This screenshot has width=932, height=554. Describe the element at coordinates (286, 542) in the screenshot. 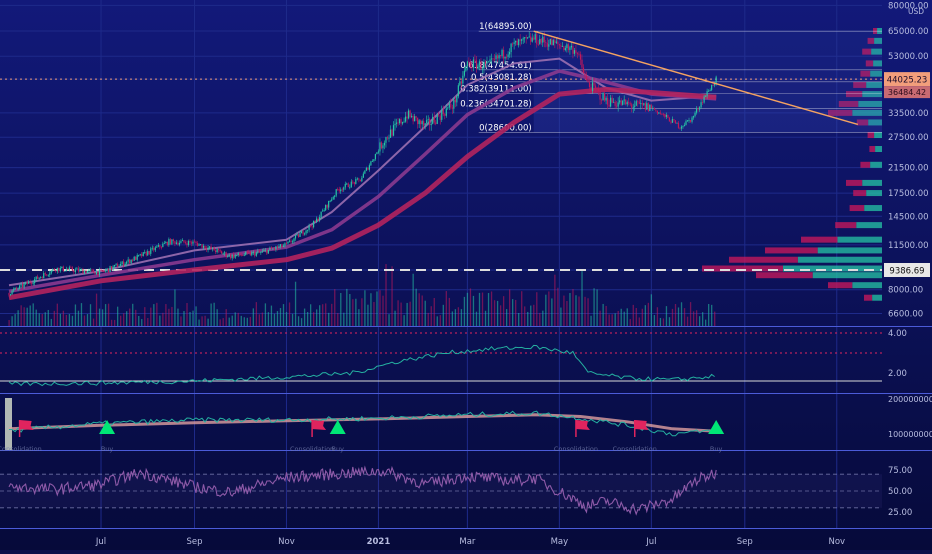

I see `time-axis-label: Nov` at that location.